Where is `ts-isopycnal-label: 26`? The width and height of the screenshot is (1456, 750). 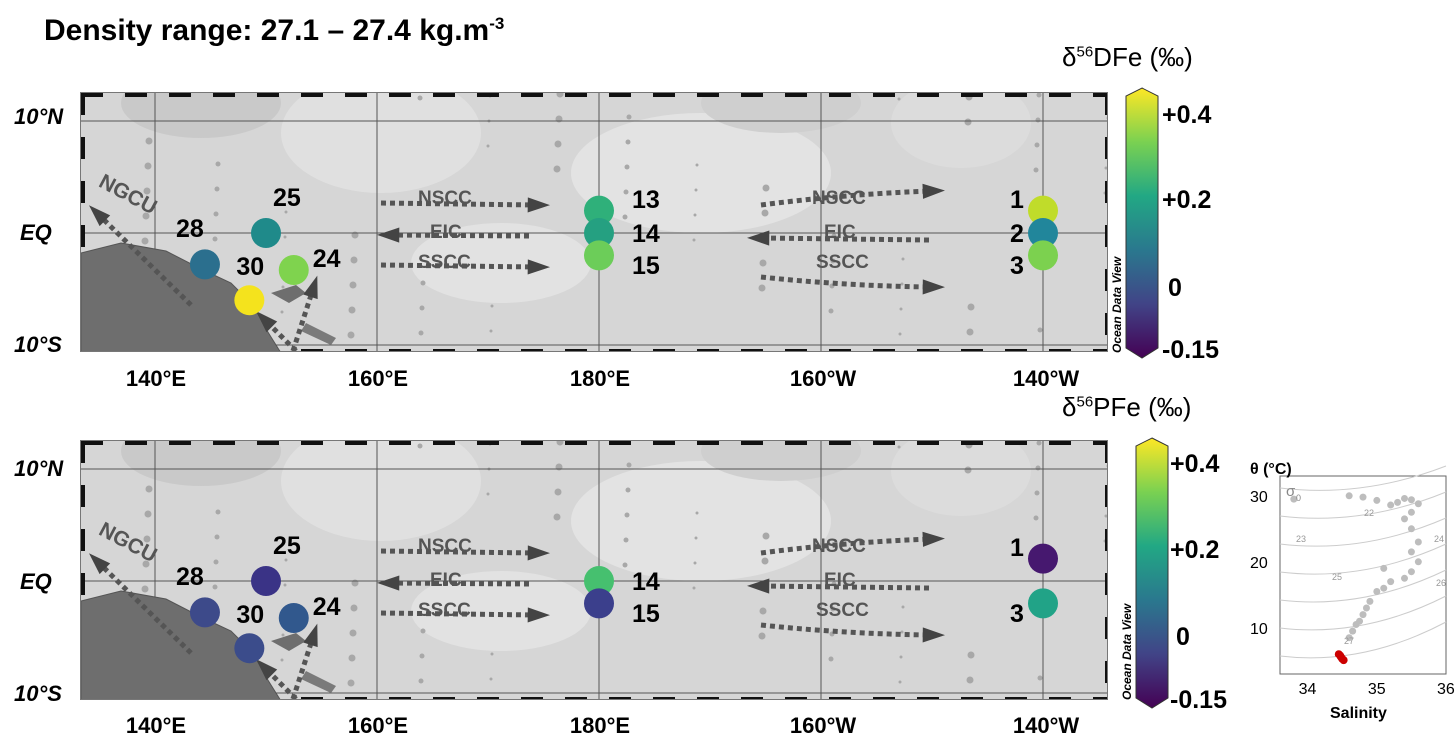 ts-isopycnal-label: 26 is located at coordinates (1441, 583).